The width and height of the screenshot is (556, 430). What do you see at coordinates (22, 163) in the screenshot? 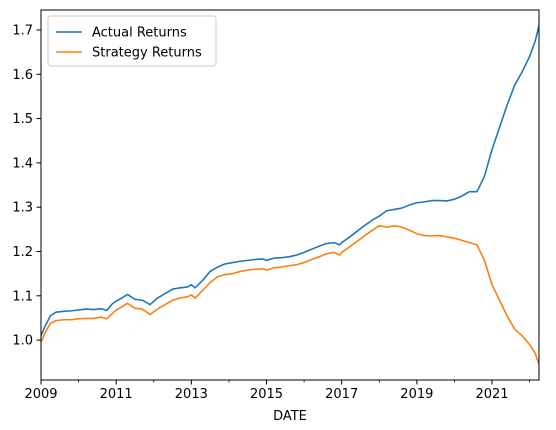
I see `y-tick-label: 1.4` at bounding box center [22, 163].